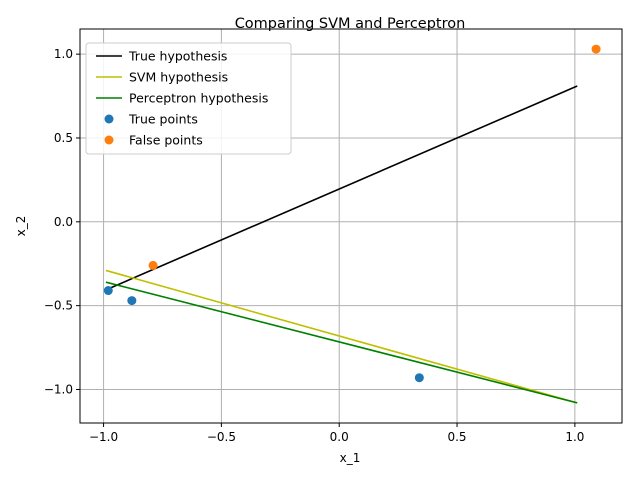 This screenshot has width=640, height=480. What do you see at coordinates (221, 437) in the screenshot?
I see `x-tick-label: −0.5` at bounding box center [221, 437].